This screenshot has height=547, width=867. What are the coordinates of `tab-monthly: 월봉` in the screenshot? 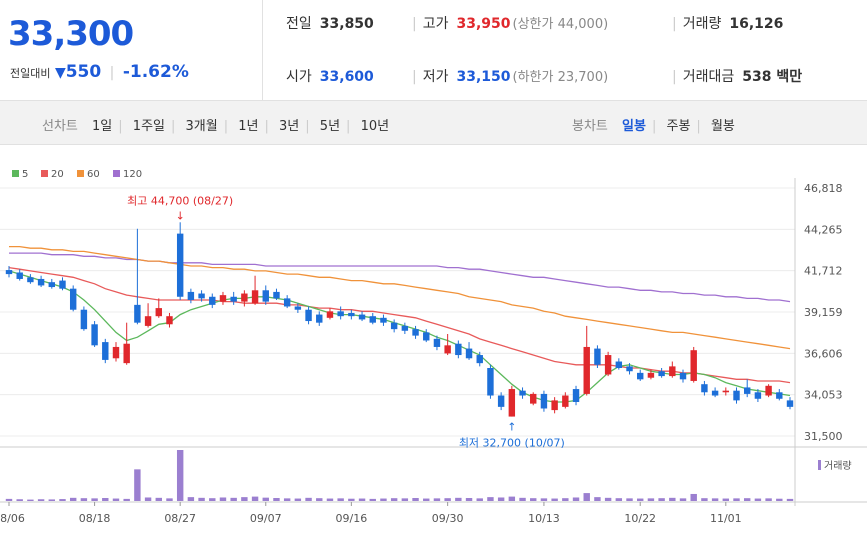 It's located at (722, 126).